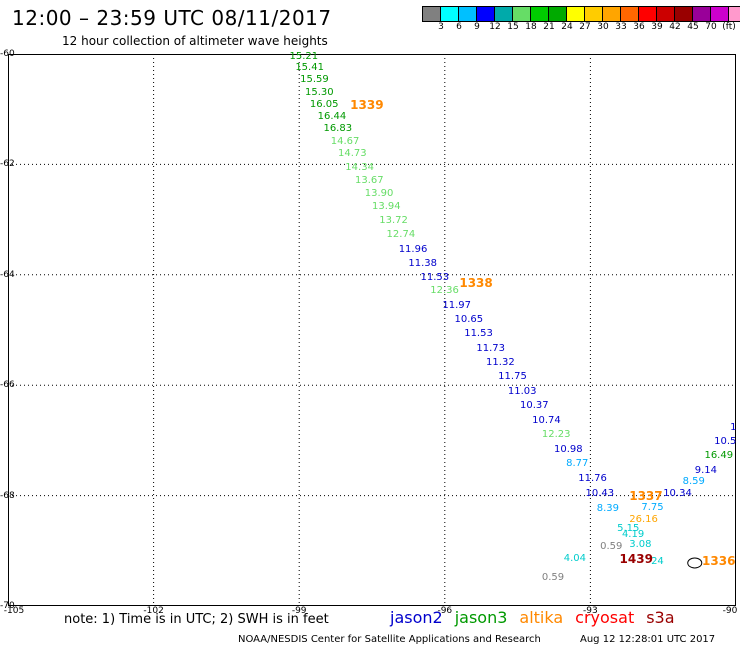 The width and height of the screenshot is (740, 650). Describe the element at coordinates (444, 291) in the screenshot. I see `wave-height-value: 12.36` at that location.